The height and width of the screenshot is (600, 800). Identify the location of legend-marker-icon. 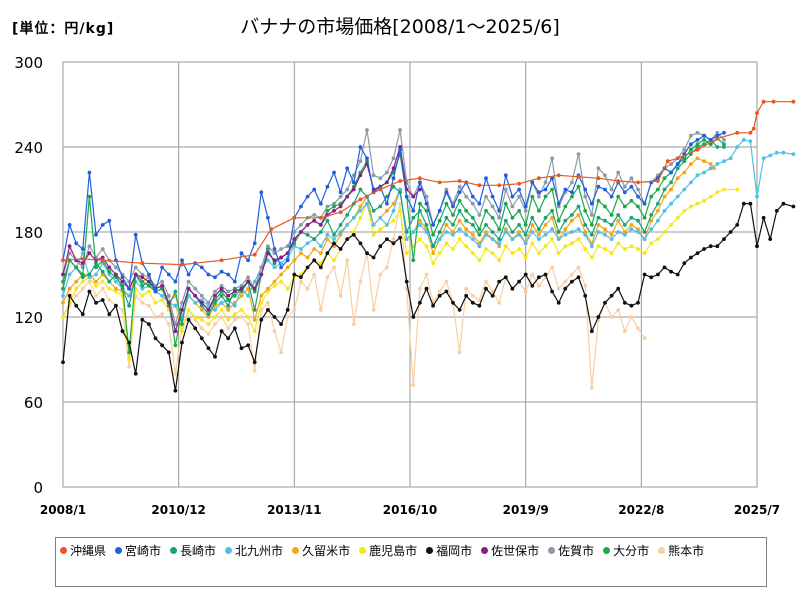
(174, 550).